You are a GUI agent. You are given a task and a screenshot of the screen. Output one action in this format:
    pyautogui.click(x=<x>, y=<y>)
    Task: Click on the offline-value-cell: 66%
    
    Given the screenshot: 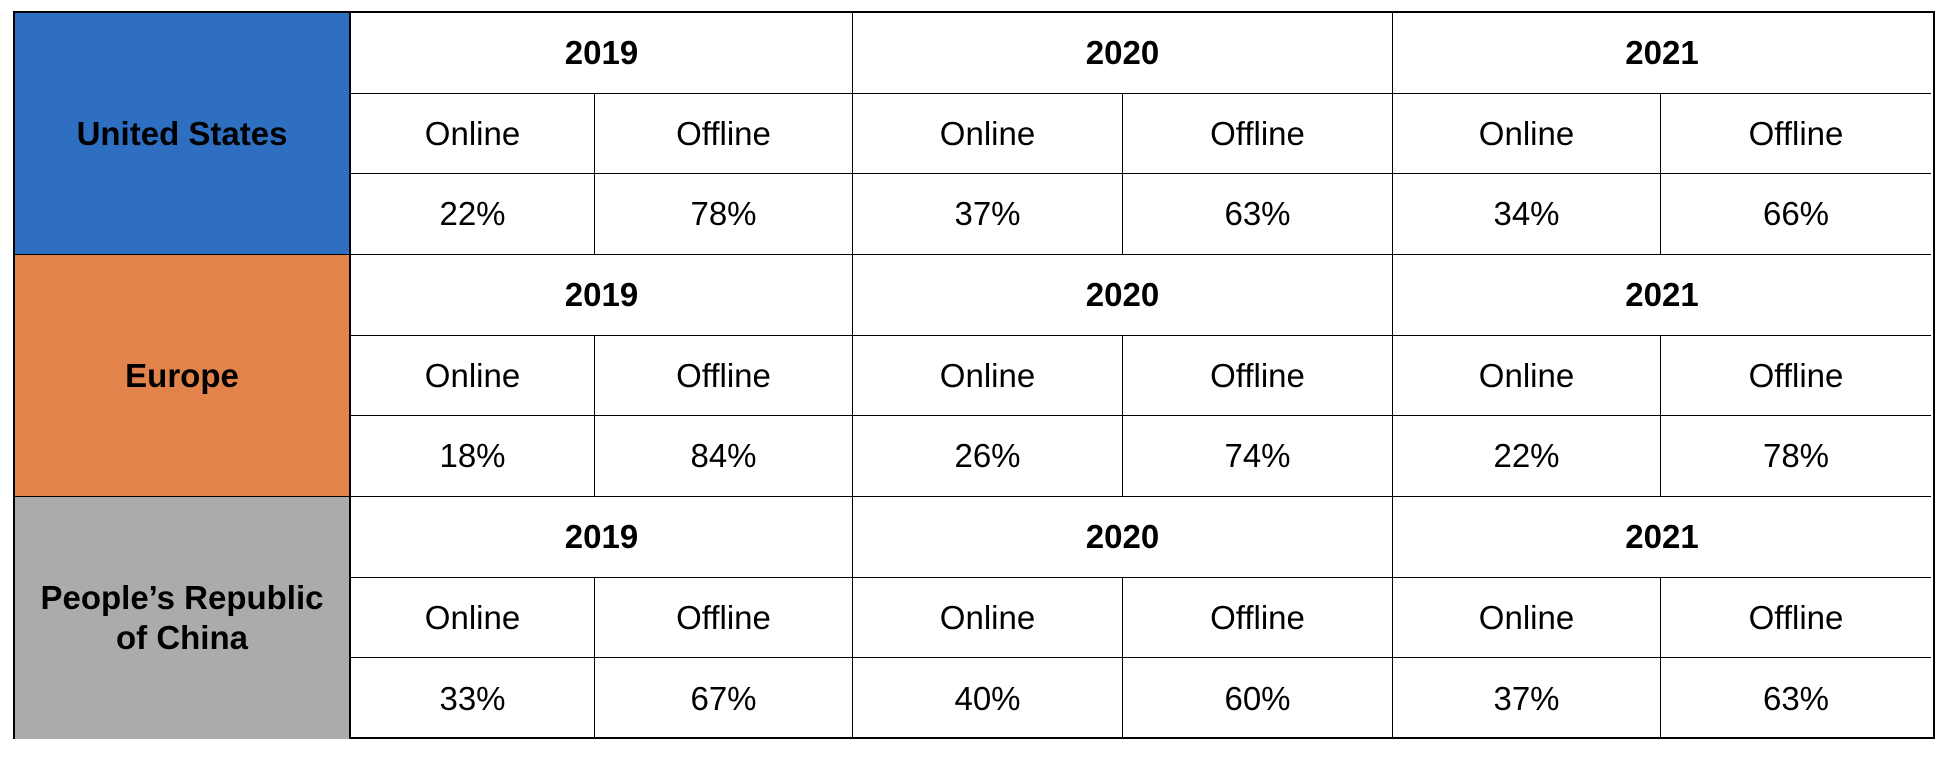 What is the action you would take?
    pyautogui.click(x=1796, y=214)
    